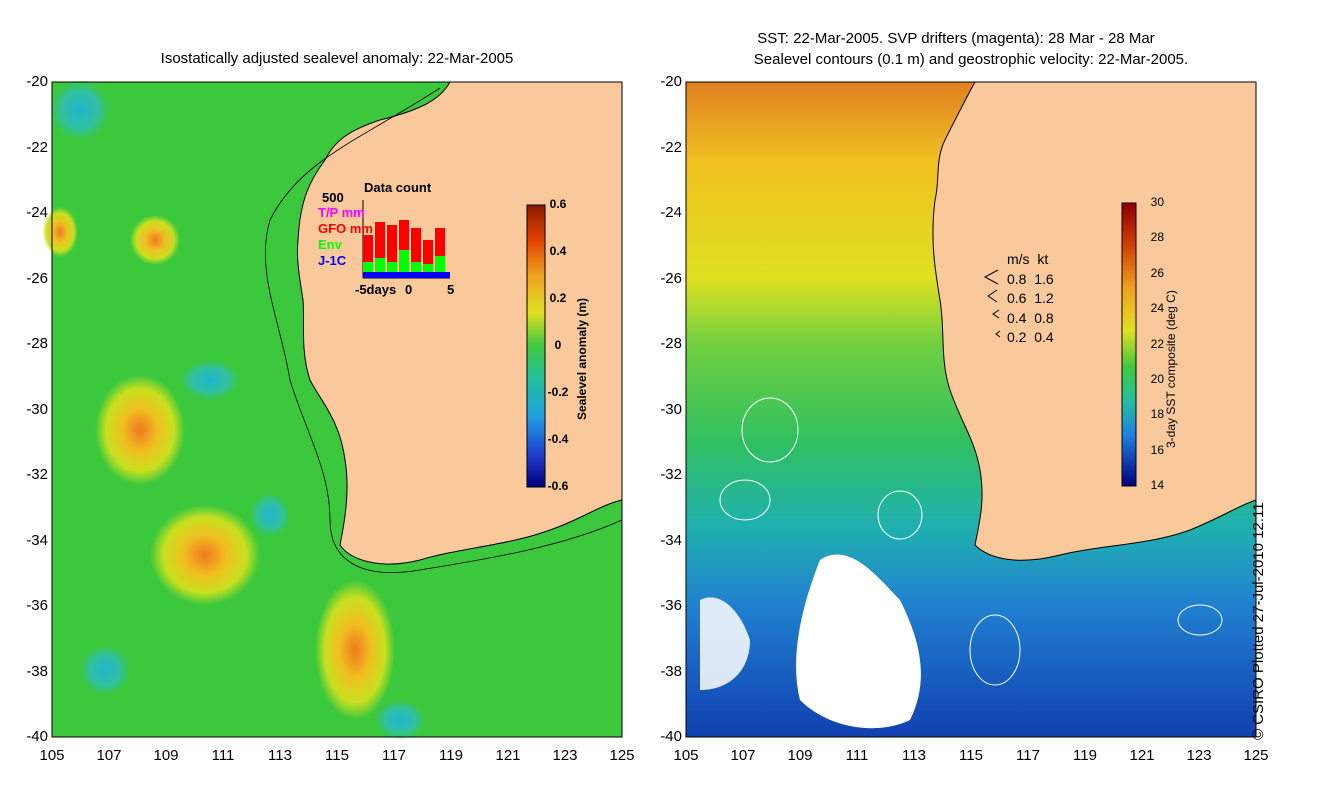 Image resolution: width=1320 pixels, height=810 pixels. Describe the element at coordinates (1157, 237) in the screenshot. I see `sst-colorbar-tick: 28` at that location.